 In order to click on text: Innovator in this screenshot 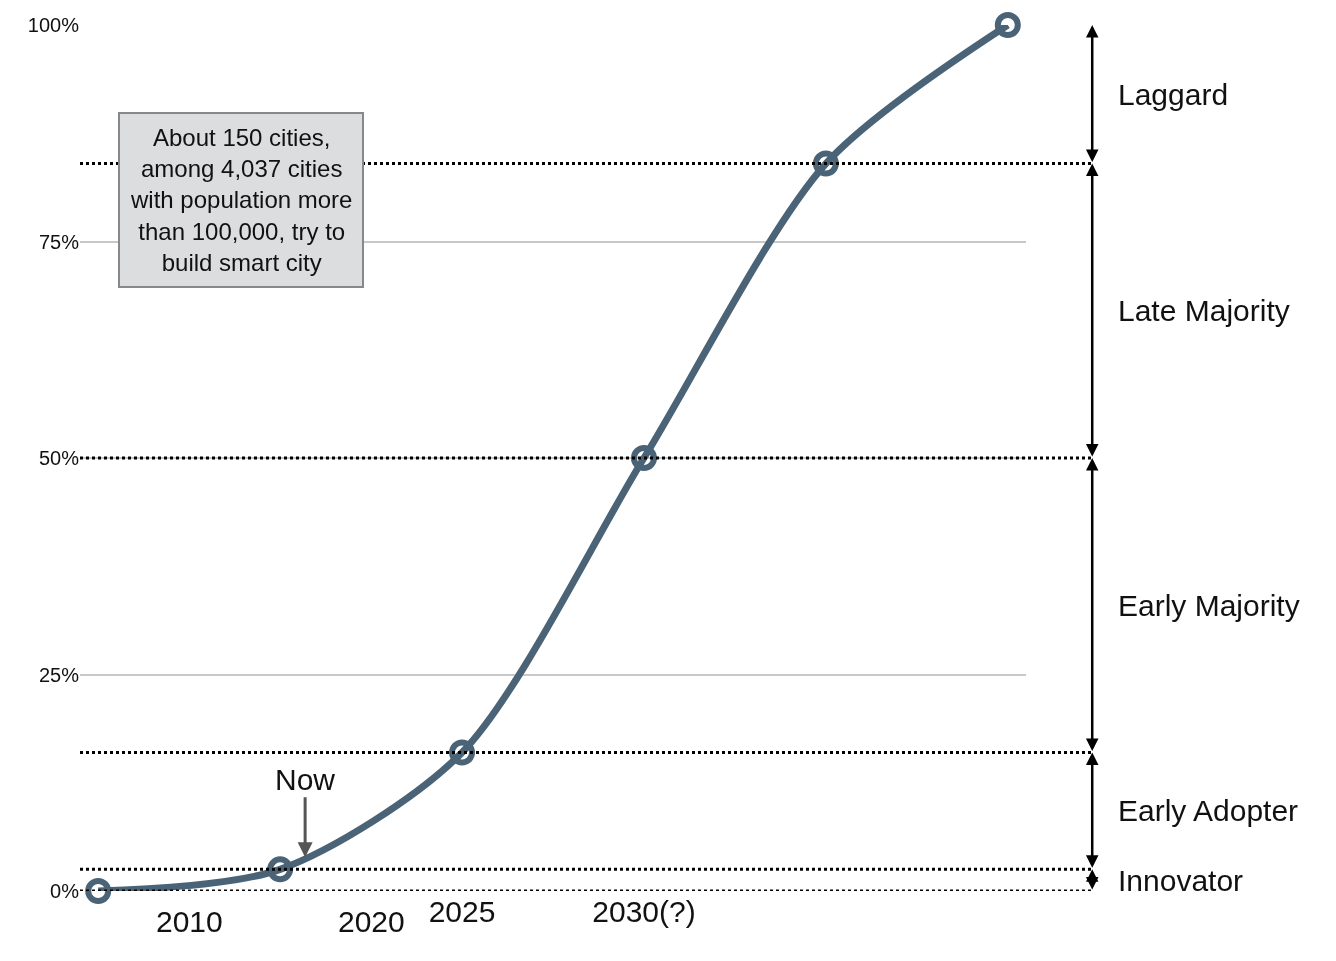, I will do `click(1181, 880)`.